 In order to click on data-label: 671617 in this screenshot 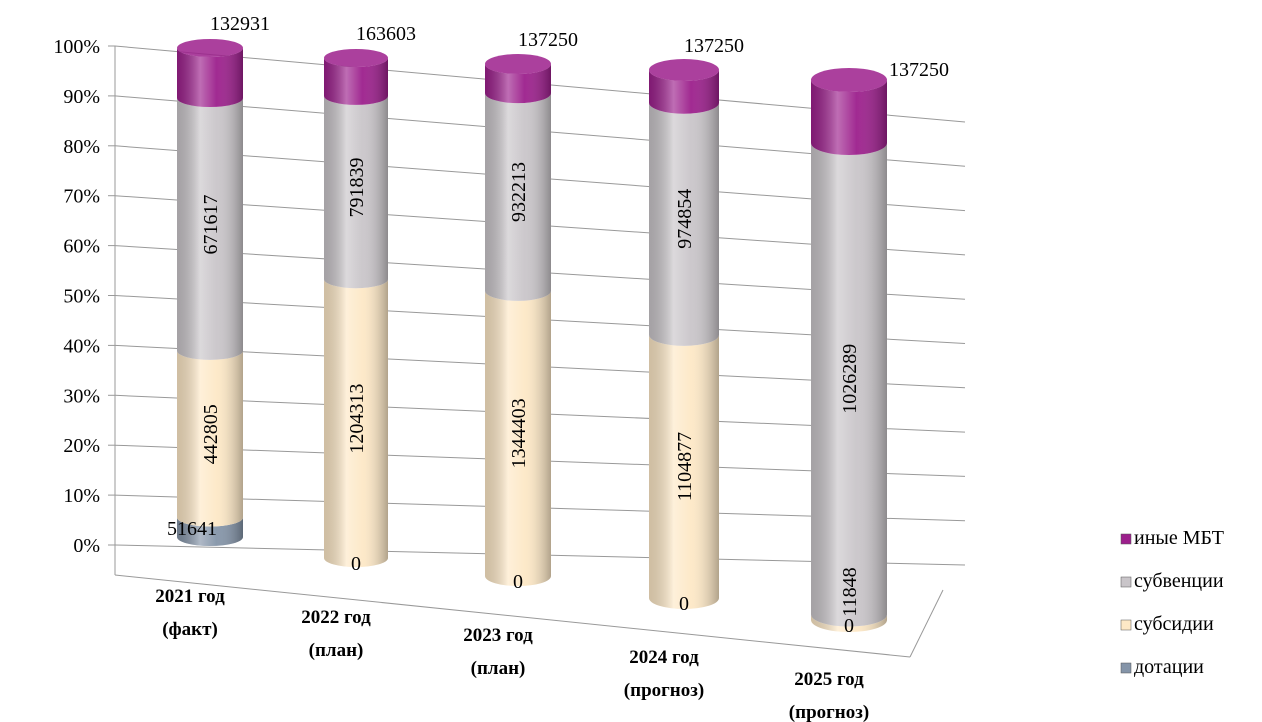, I will do `click(211, 224)`.